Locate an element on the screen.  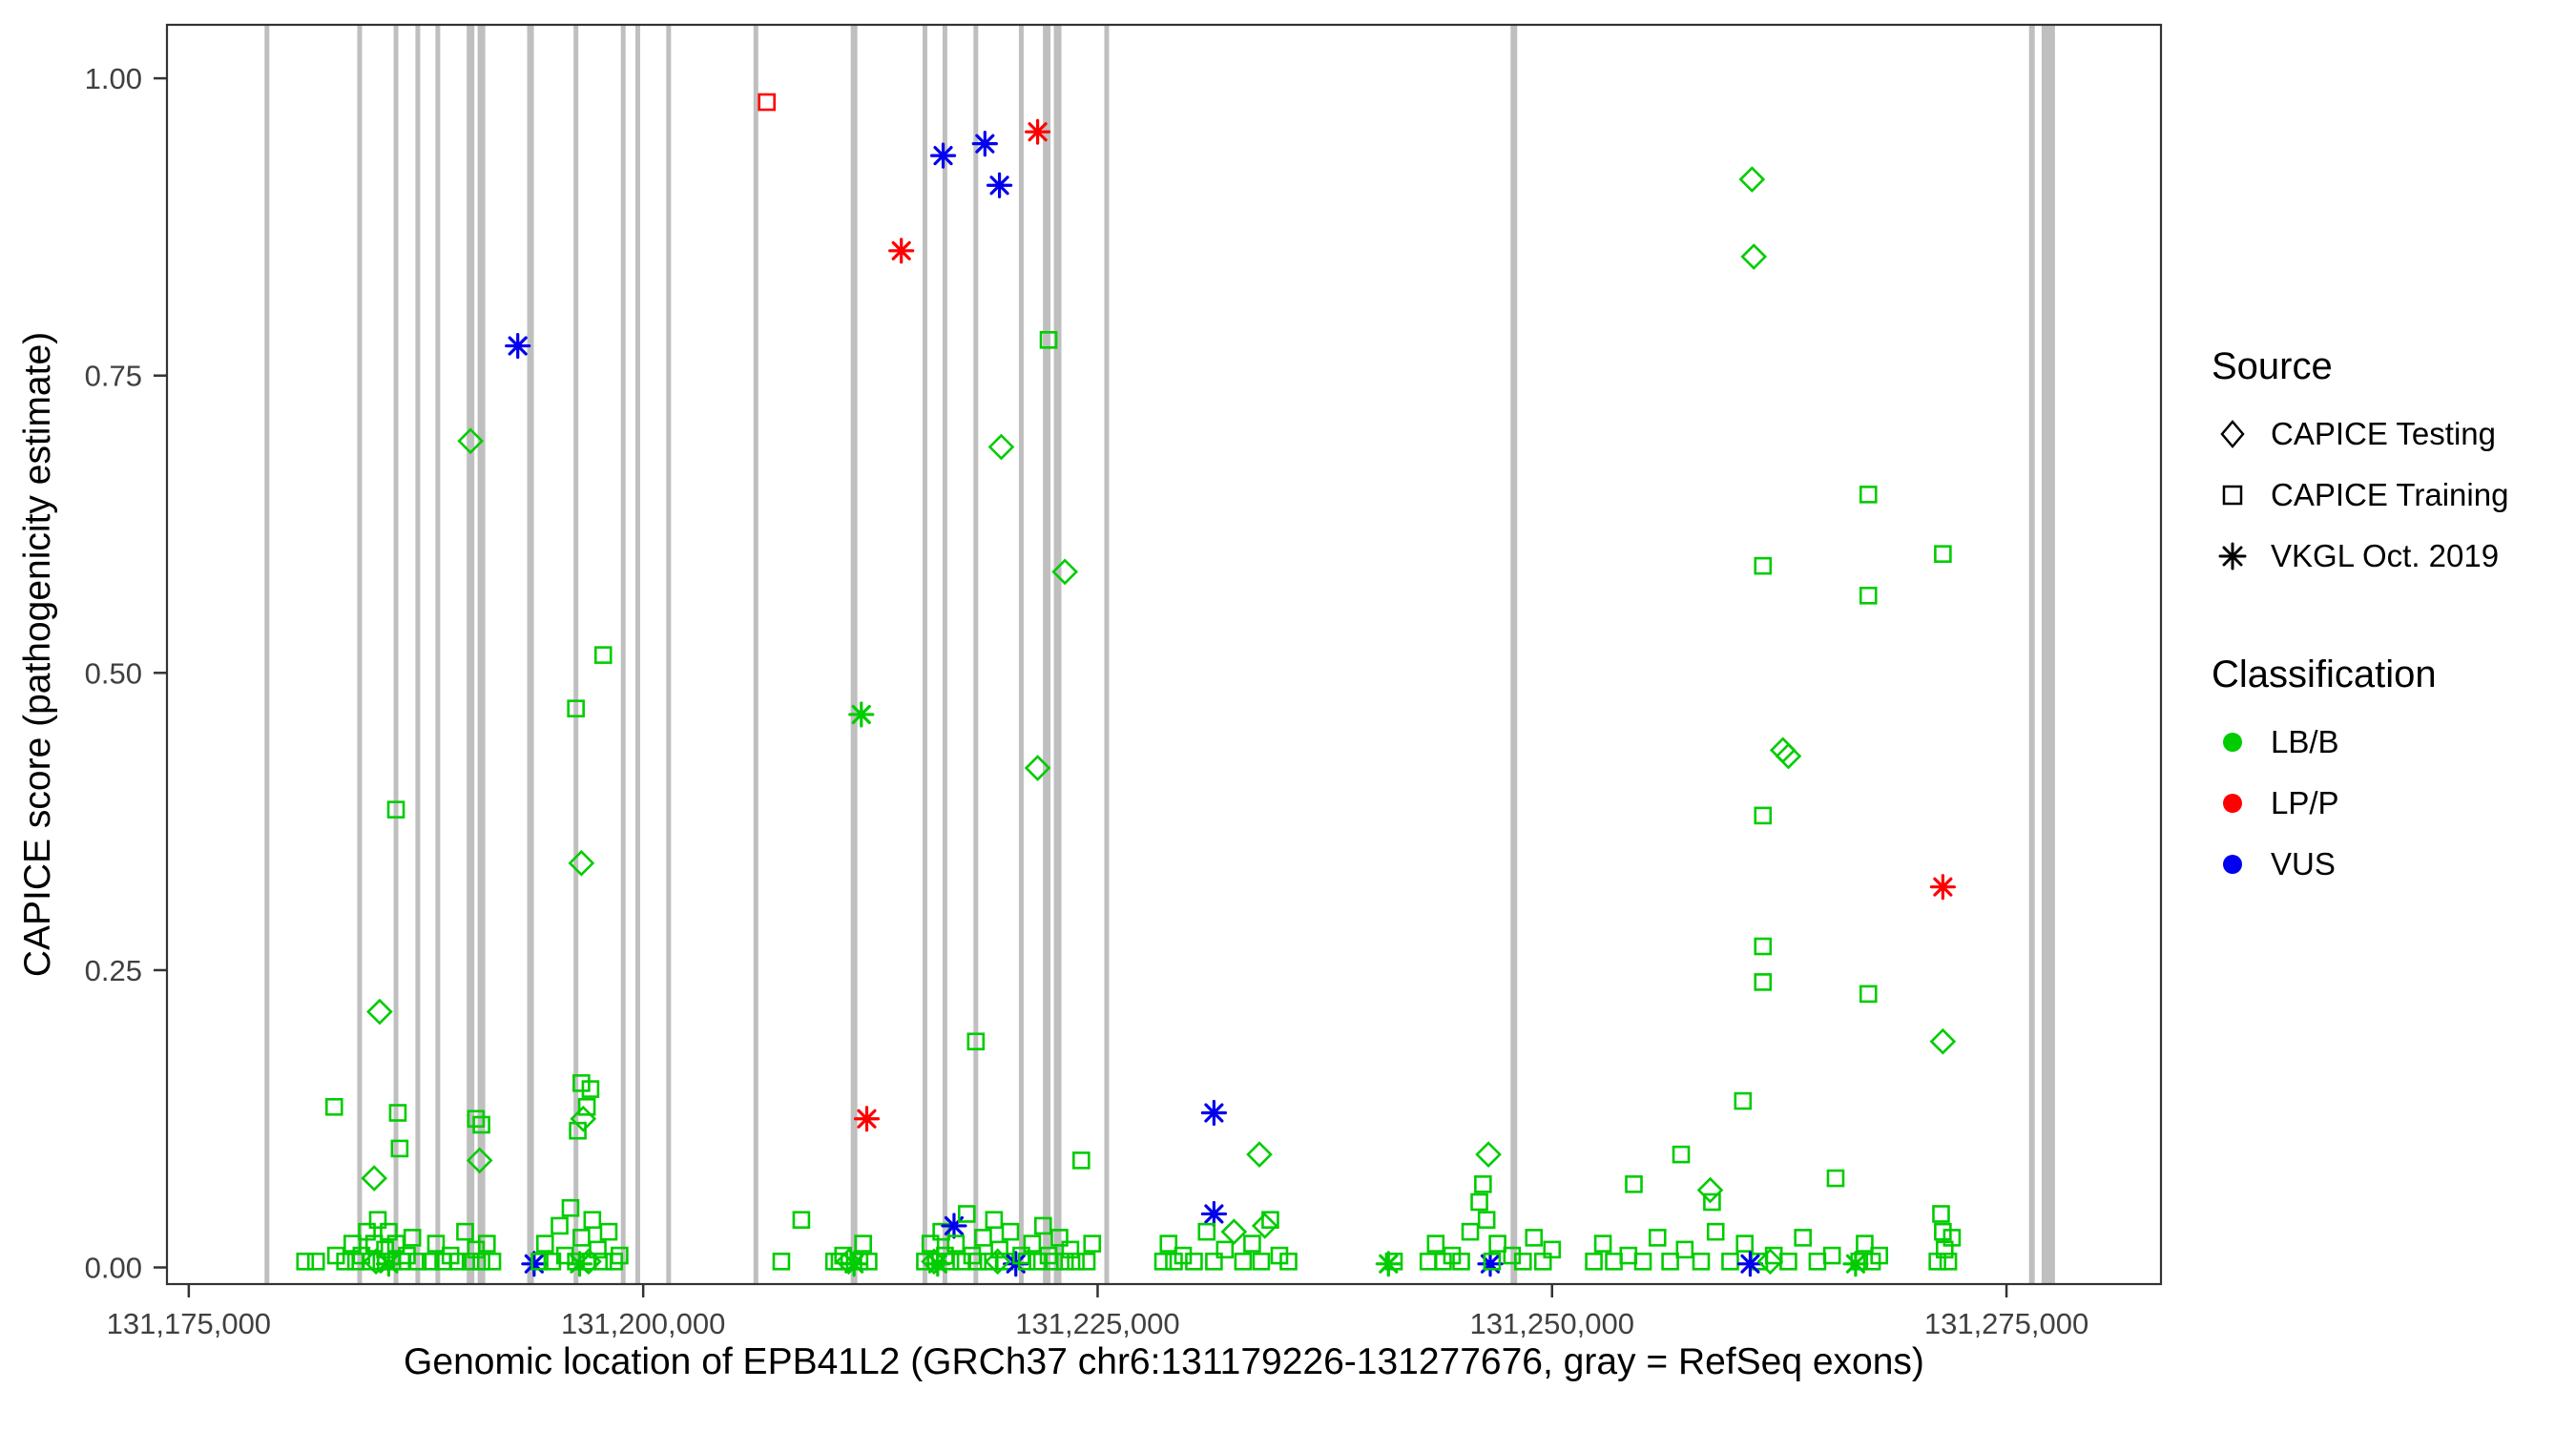
asterisk-icon is located at coordinates (2232, 556).